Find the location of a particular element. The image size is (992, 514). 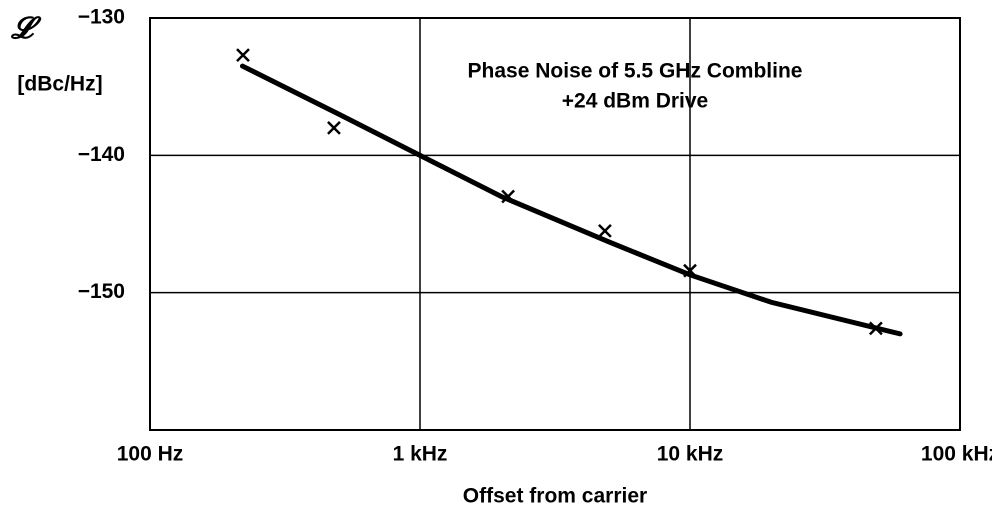

x-tick-label: 100 Hz is located at coordinates (150, 454).